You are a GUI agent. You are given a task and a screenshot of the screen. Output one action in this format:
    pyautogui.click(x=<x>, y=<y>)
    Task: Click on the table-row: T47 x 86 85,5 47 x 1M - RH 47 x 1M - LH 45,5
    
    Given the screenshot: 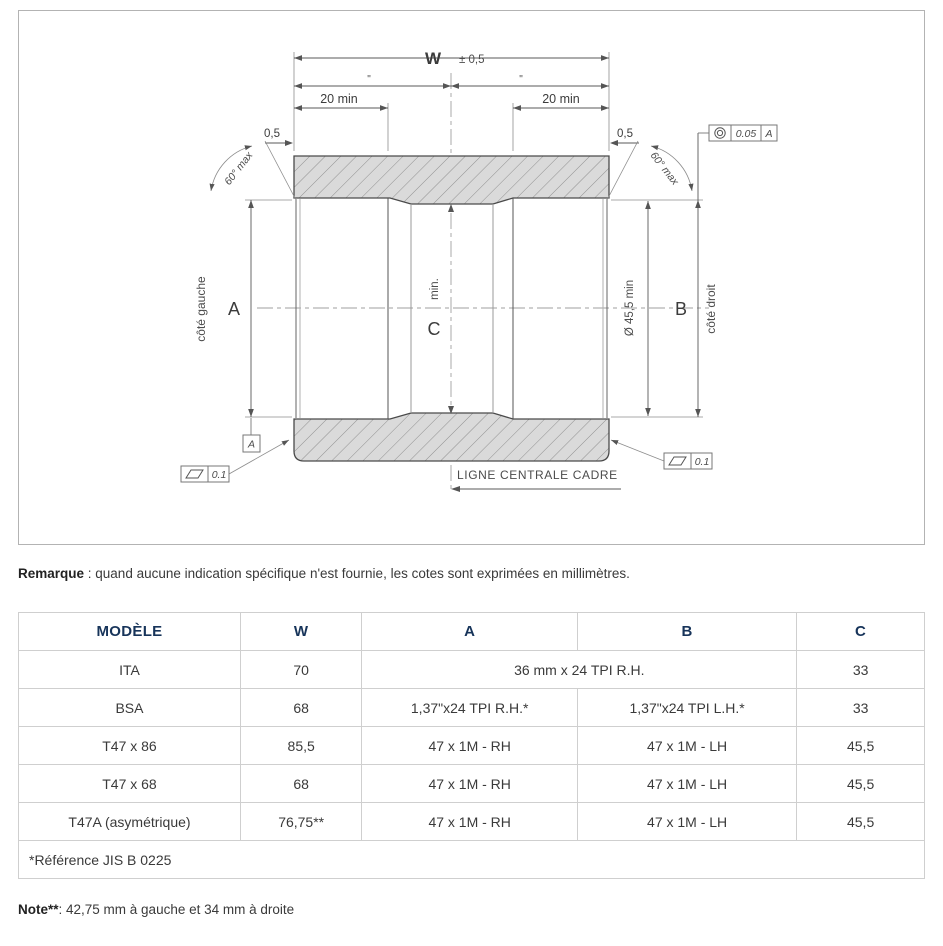 What is the action you would take?
    pyautogui.click(x=471, y=745)
    